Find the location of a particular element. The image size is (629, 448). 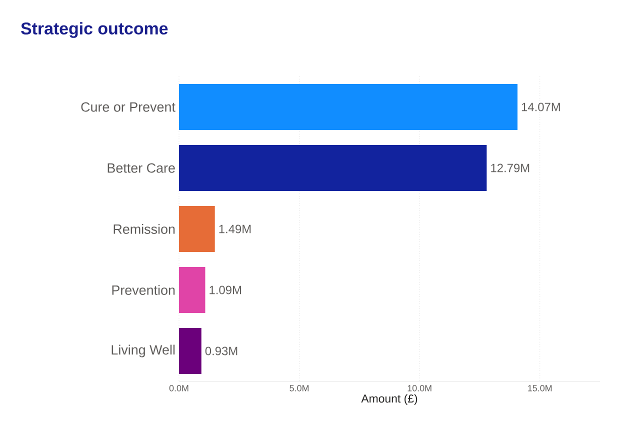

x-tick-label: 0.0M is located at coordinates (178, 388).